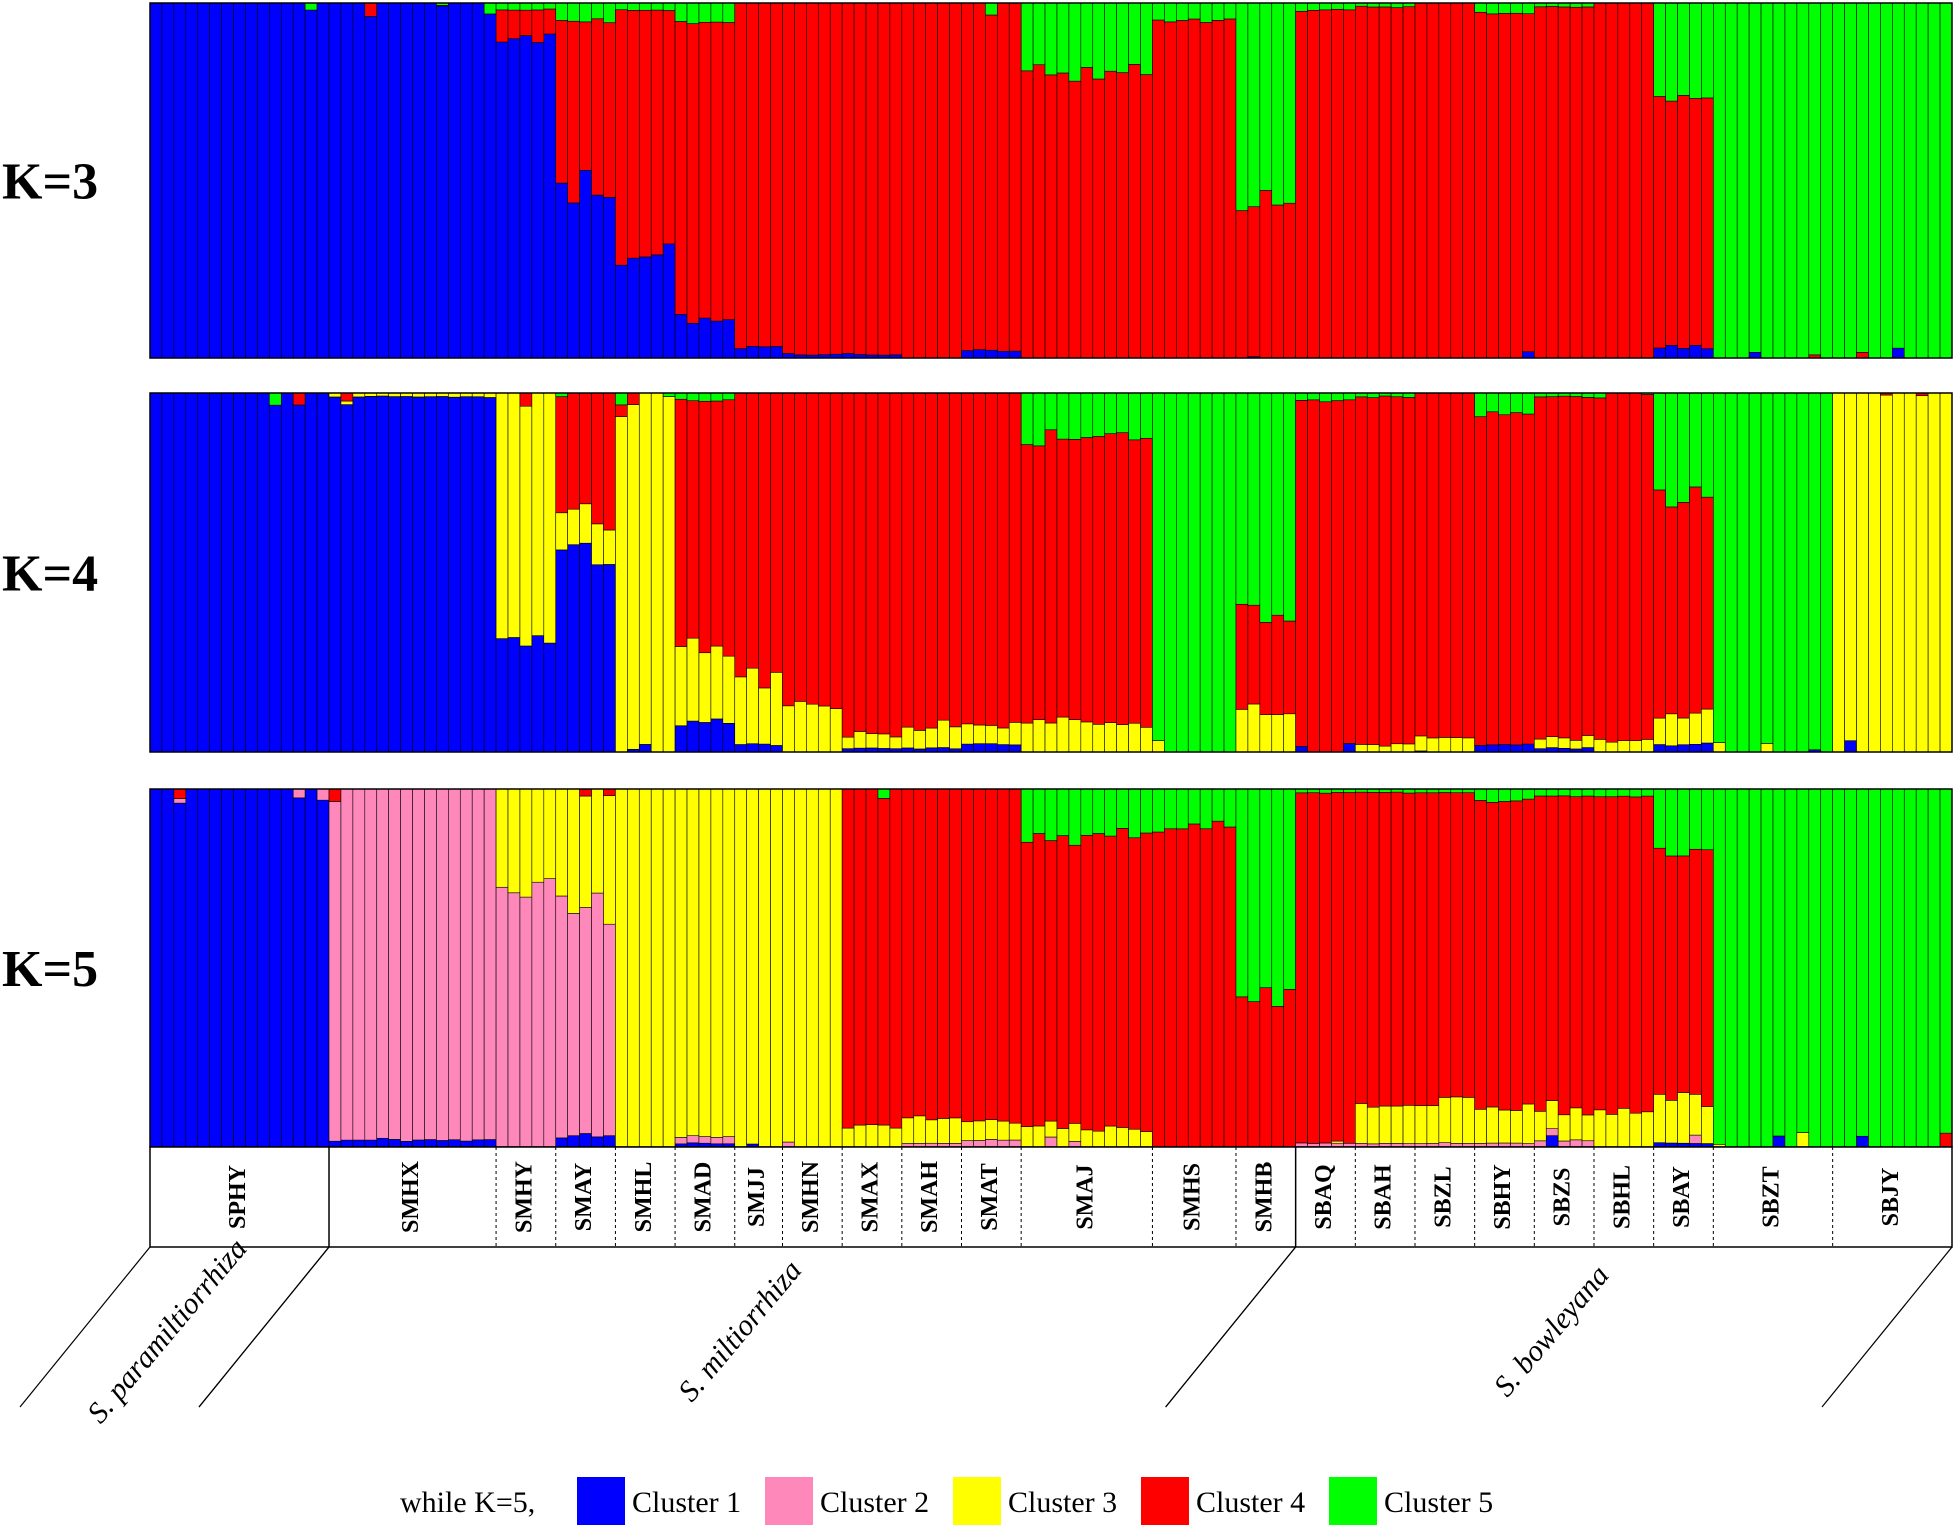 The image size is (1955, 1540). I want to click on table-frame, so click(1051, 1197).